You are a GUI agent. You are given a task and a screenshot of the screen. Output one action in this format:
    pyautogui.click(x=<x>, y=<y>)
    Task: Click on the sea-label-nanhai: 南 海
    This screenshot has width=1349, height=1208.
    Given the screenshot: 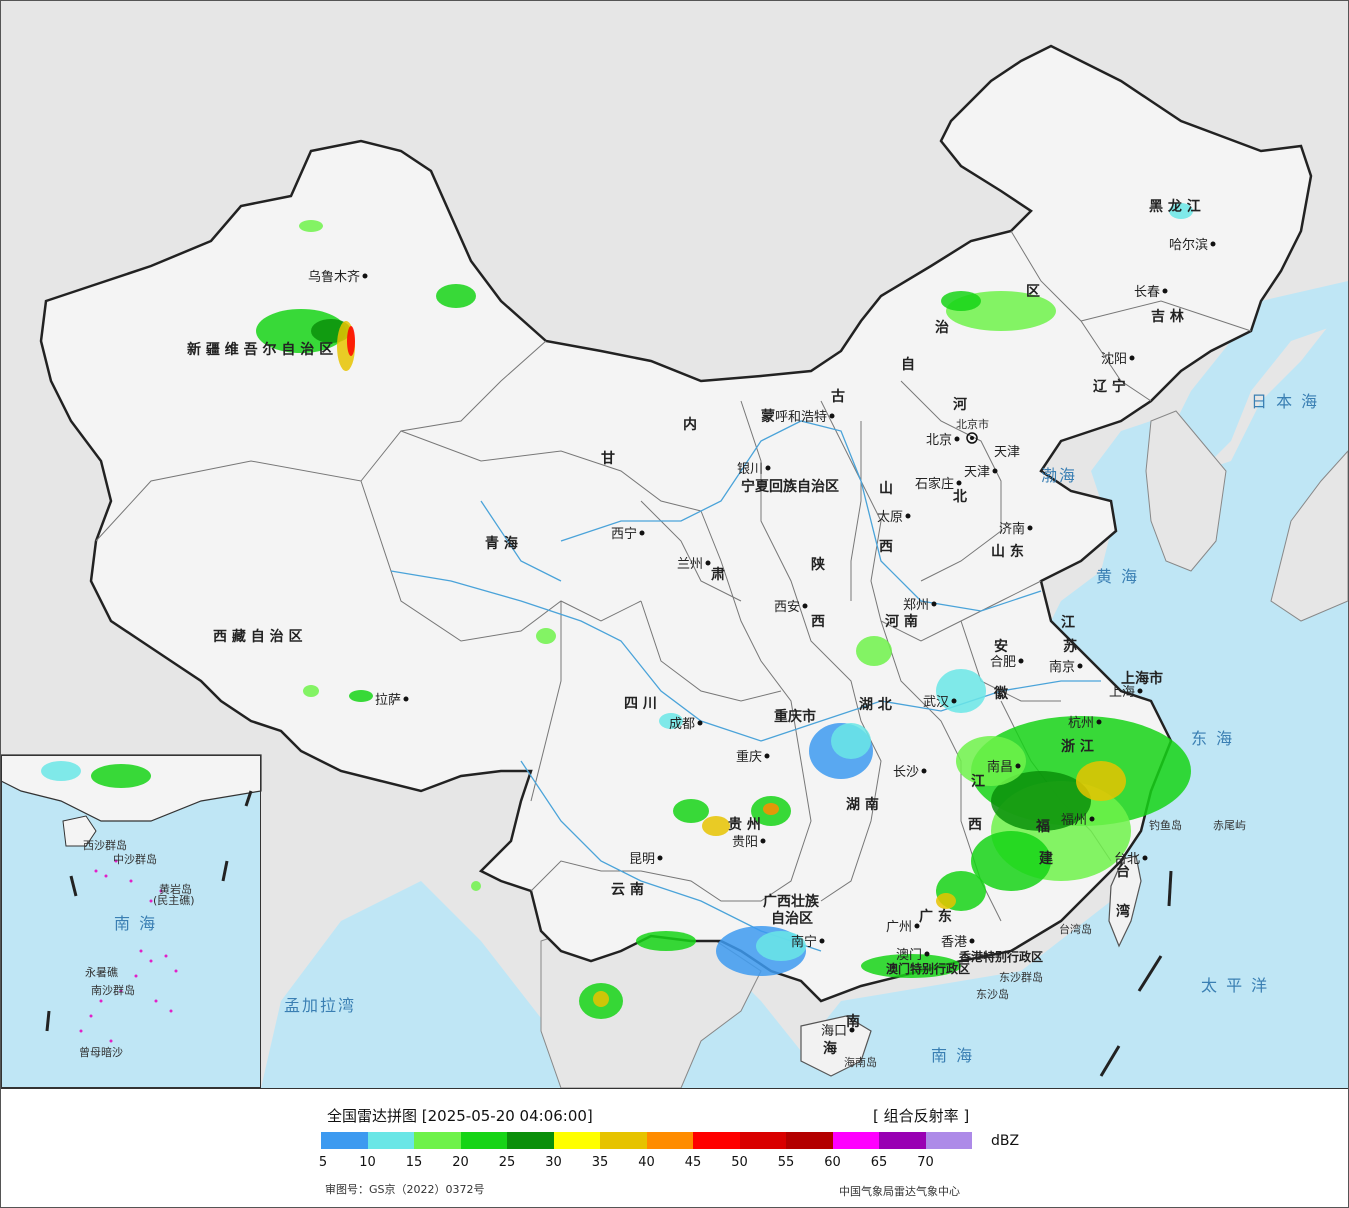 What is the action you would take?
    pyautogui.click(x=952, y=1055)
    